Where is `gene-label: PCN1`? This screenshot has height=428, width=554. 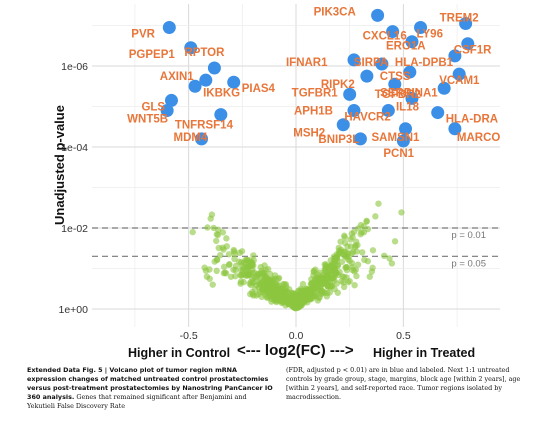 gene-label: PCN1 is located at coordinates (398, 154).